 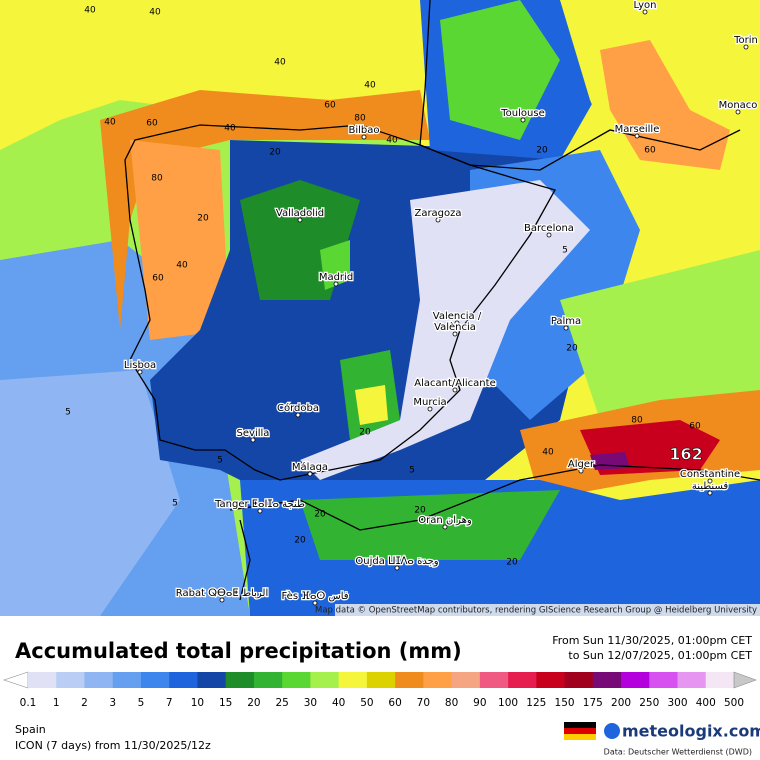 What do you see at coordinates (141, 703) in the screenshot?
I see `scale-tick-label: 5` at bounding box center [141, 703].